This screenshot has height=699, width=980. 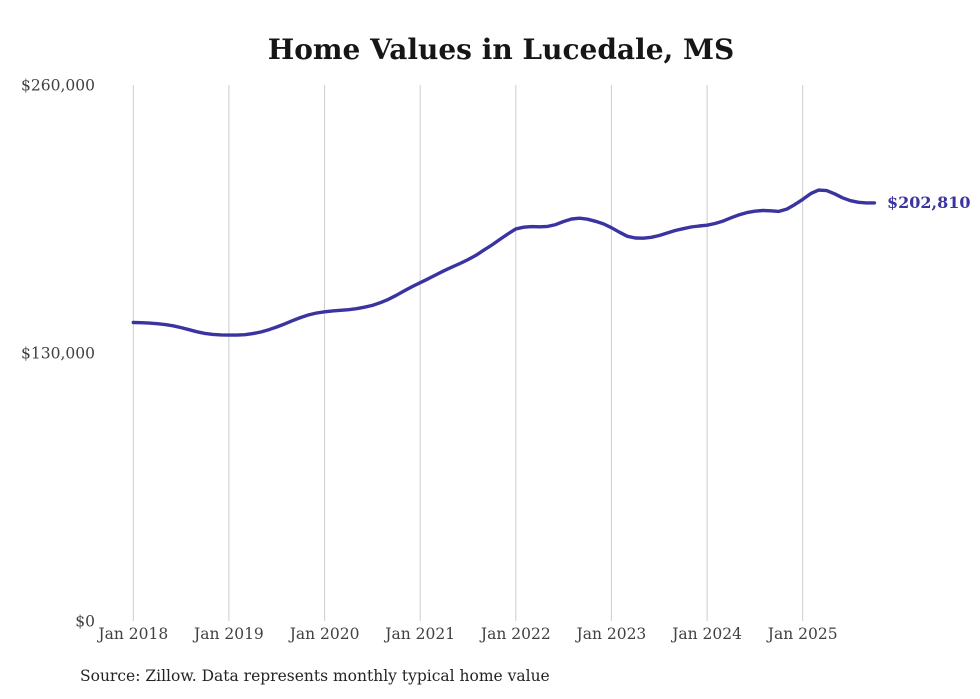 What do you see at coordinates (324, 634) in the screenshot?
I see `x-axis-tick-label: Jan 2020` at bounding box center [324, 634].